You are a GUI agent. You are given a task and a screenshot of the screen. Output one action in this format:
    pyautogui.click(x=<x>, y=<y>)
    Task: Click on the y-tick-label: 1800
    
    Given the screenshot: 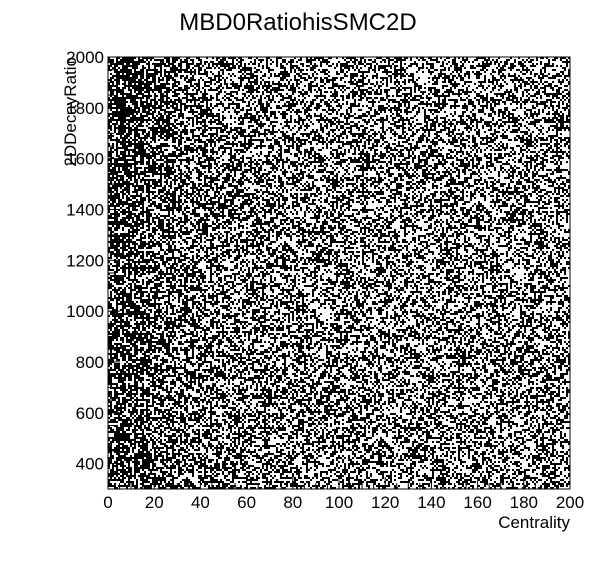 What is the action you would take?
    pyautogui.click(x=85, y=108)
    